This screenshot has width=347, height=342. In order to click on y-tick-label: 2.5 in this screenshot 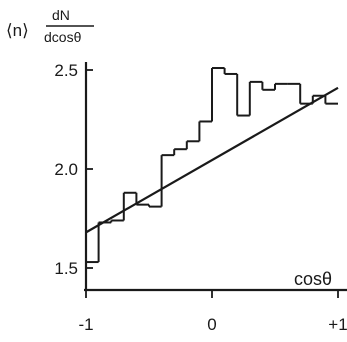, I will do `click(66, 70)`.